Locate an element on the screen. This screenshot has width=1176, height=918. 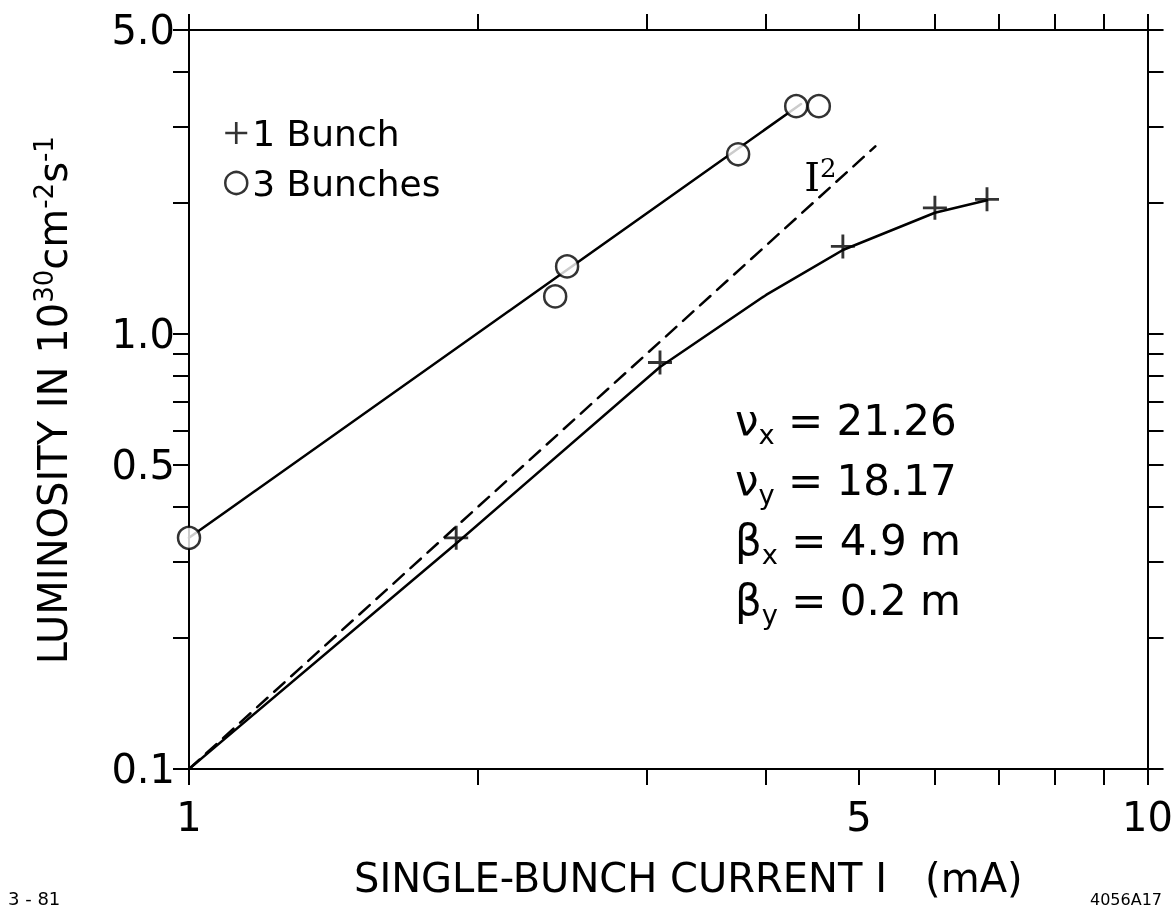
text: 4056A17 is located at coordinates (1126, 899).